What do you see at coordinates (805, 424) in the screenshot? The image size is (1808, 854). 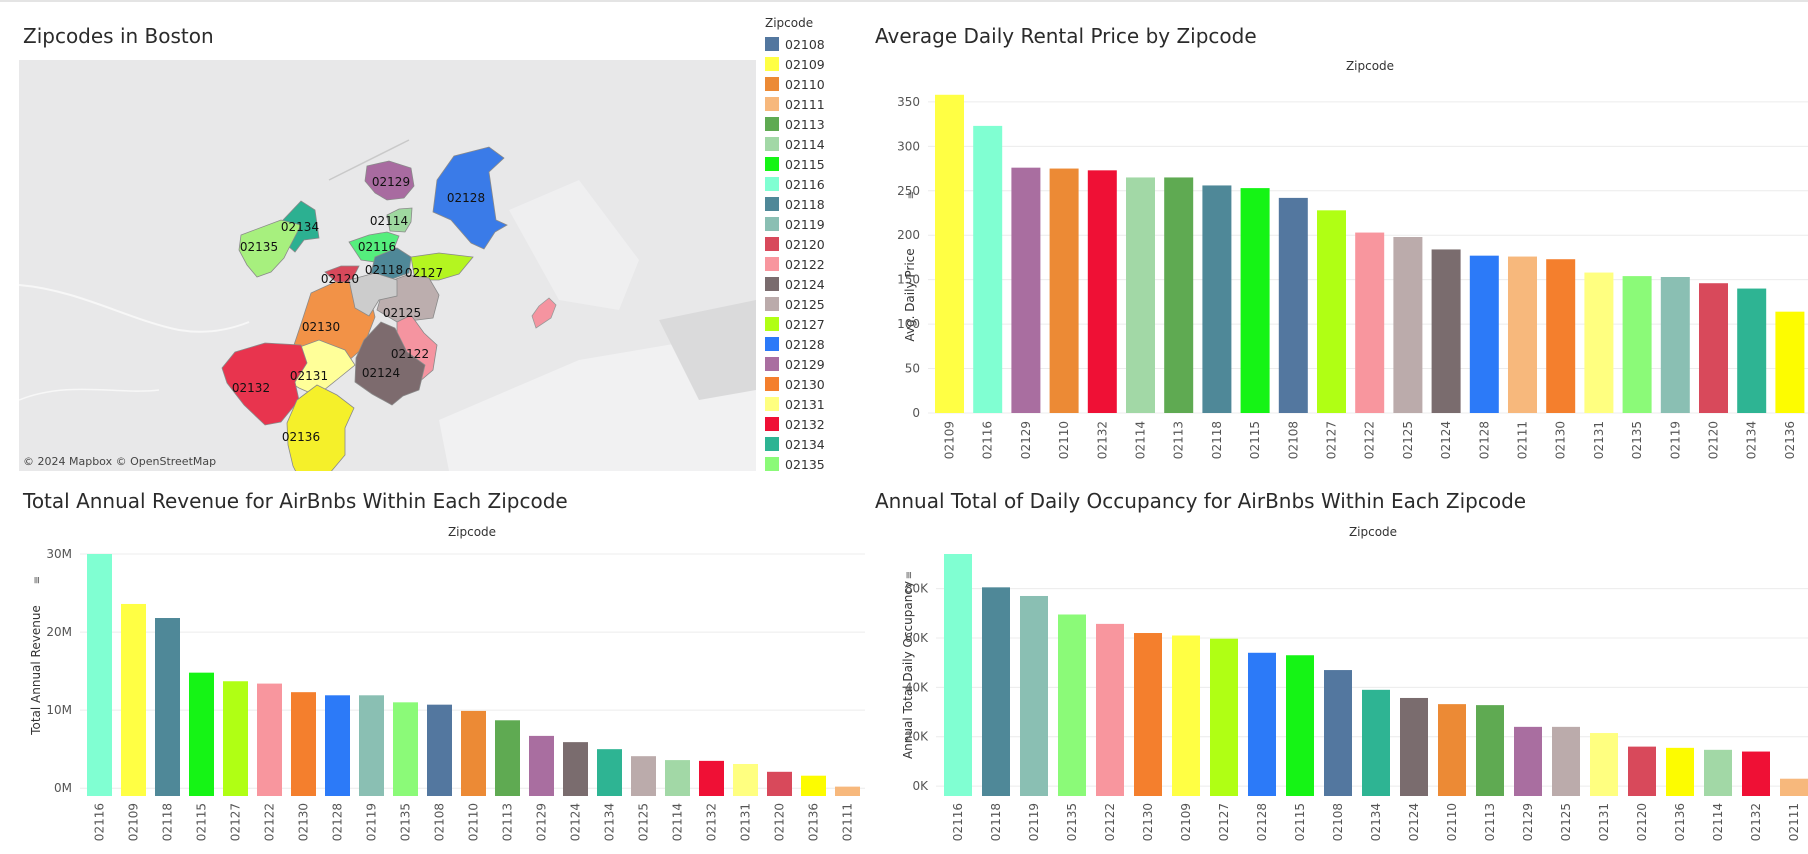 I see `legend-label: 02132` at bounding box center [805, 424].